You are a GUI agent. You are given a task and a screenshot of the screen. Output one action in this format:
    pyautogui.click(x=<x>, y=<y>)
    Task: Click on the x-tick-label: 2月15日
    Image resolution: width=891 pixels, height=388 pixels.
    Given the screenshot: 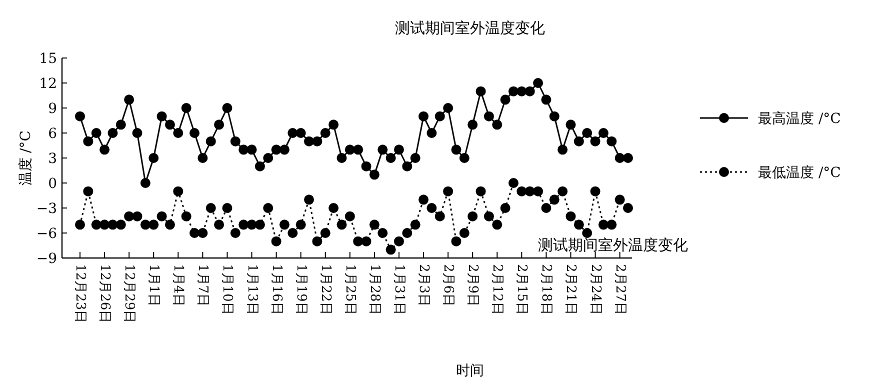 What is the action you would take?
    pyautogui.click(x=522, y=289)
    